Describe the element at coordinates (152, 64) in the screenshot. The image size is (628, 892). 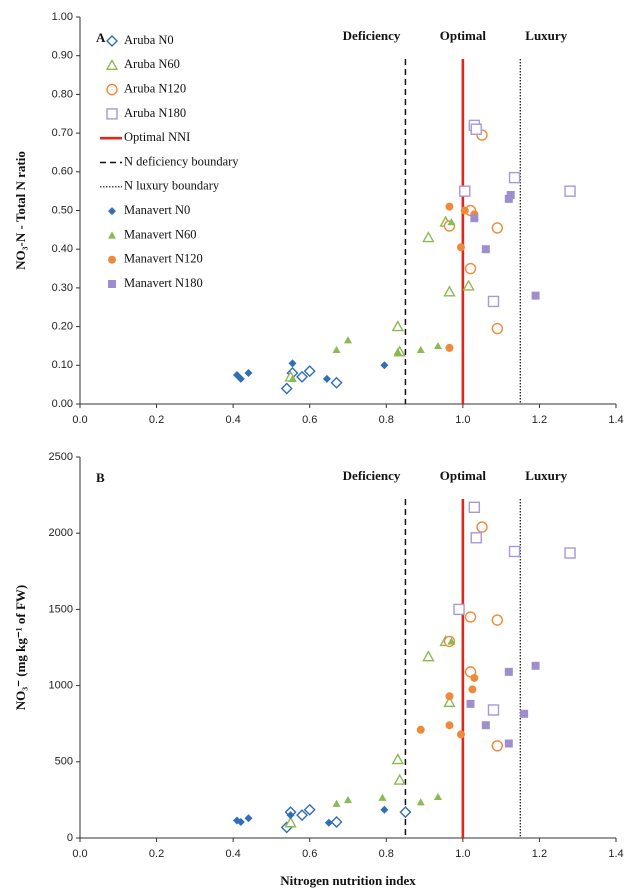
I see `legend-label: Aruba N60` at that location.